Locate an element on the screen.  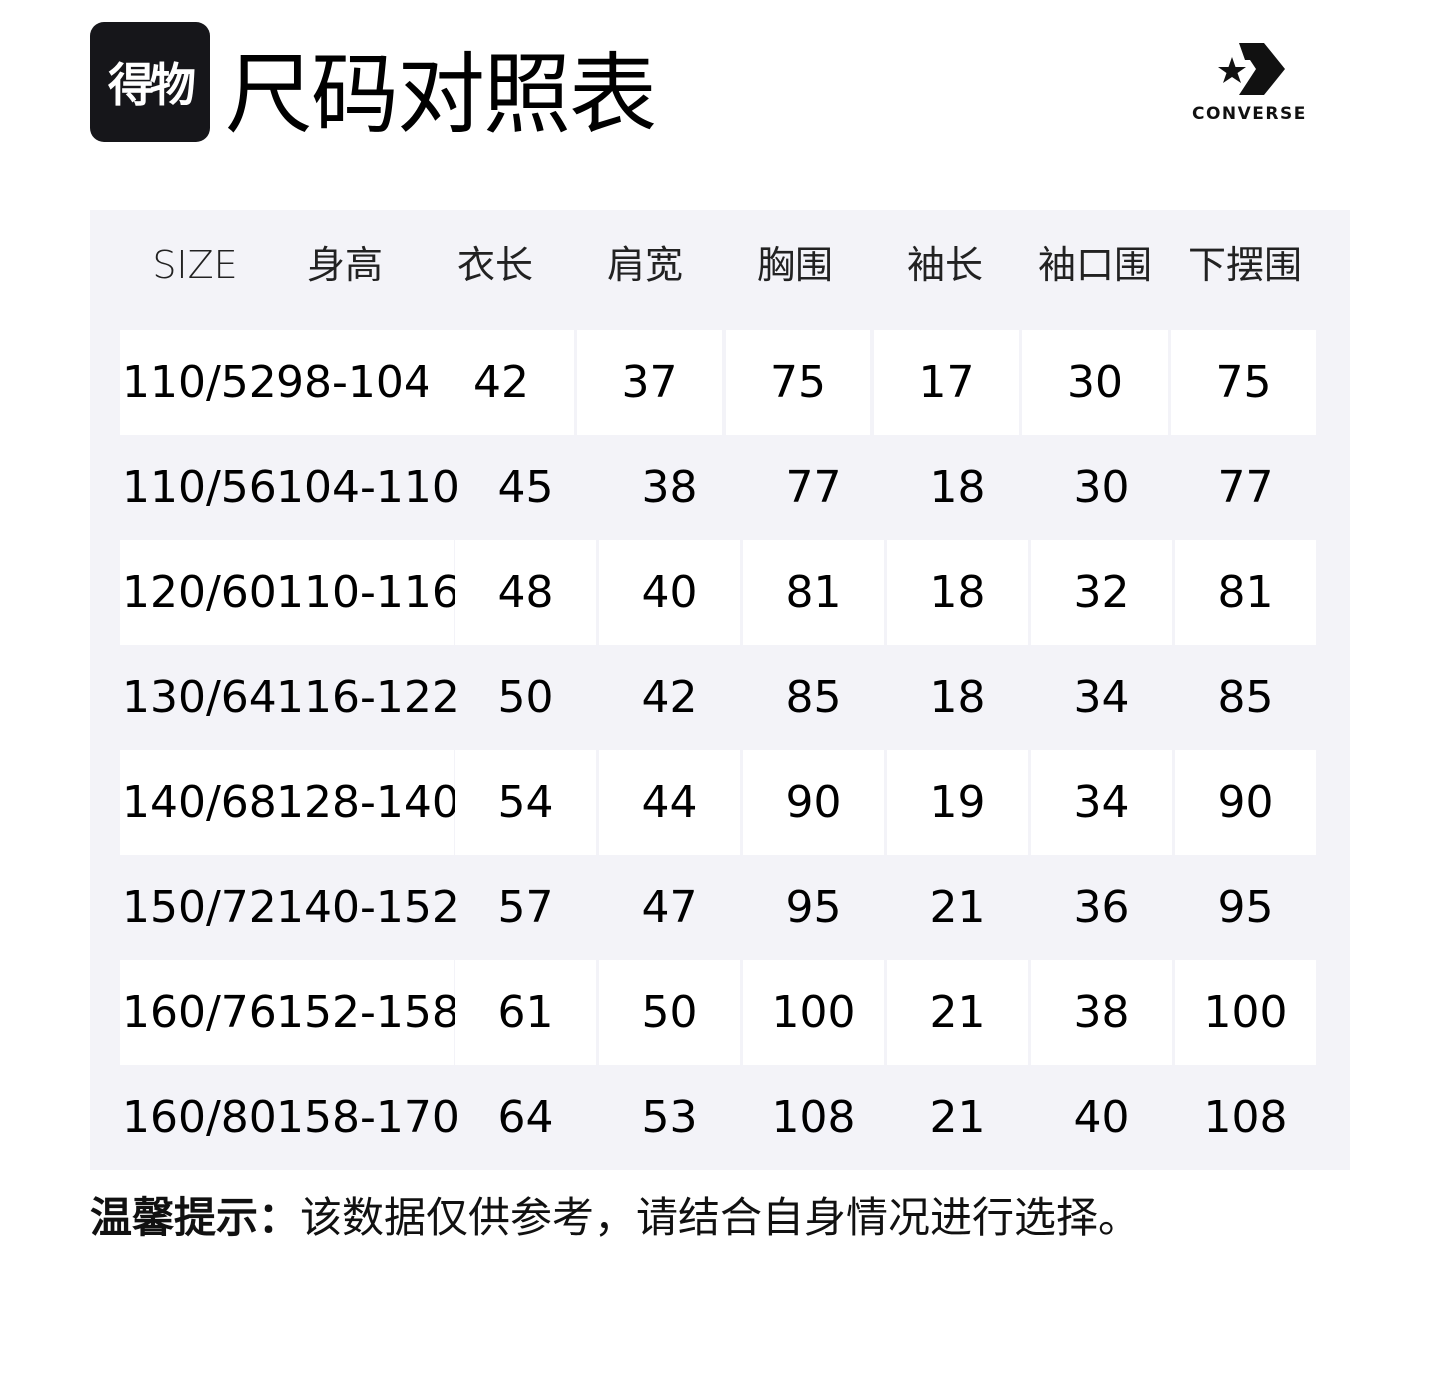
table-cell: 140-152 is located at coordinates (368, 907).